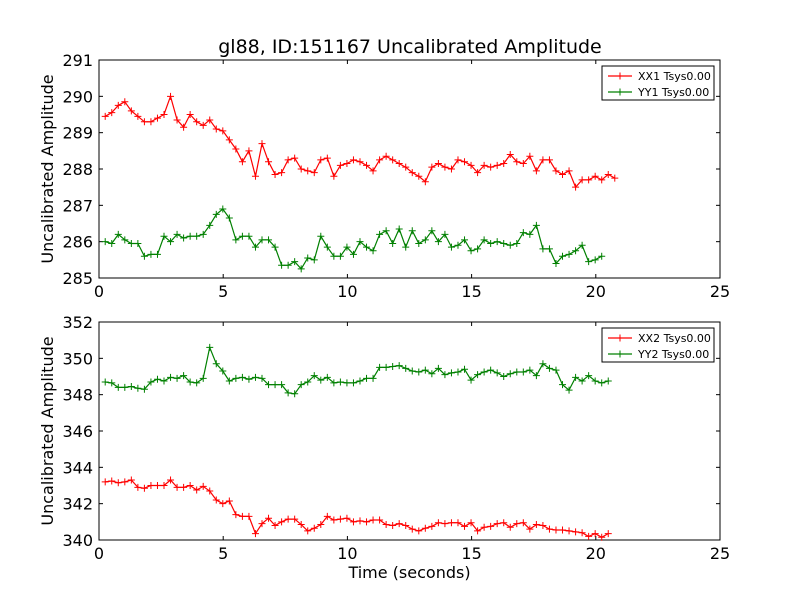 The width and height of the screenshot is (800, 600). Describe the element at coordinates (720, 553) in the screenshot. I see `x-tick-label: 25` at that location.